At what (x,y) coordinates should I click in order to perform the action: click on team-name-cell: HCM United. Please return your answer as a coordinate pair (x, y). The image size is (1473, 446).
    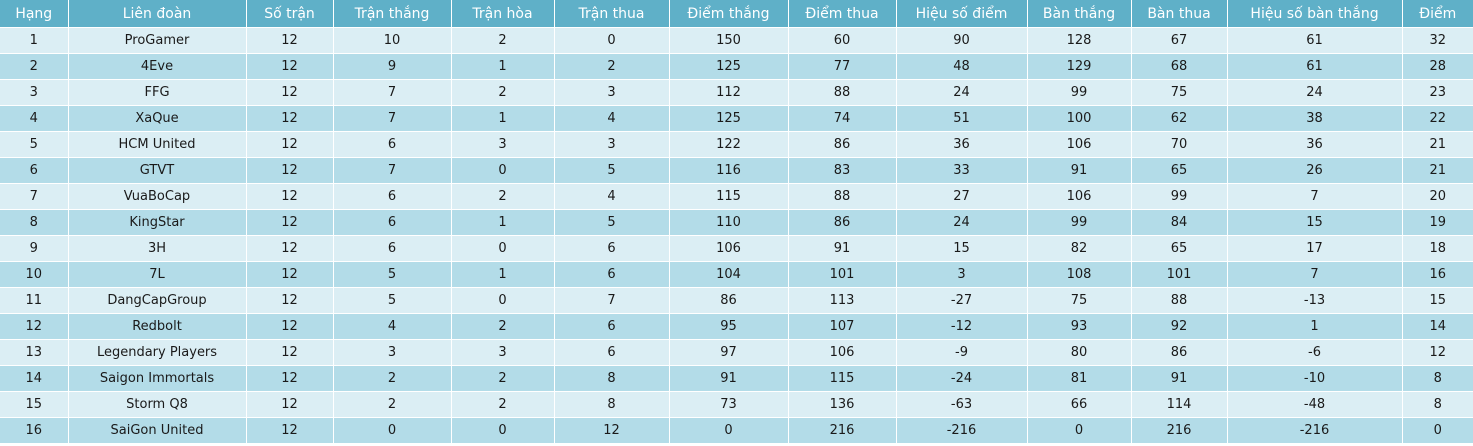
    Looking at the image, I should click on (157, 144).